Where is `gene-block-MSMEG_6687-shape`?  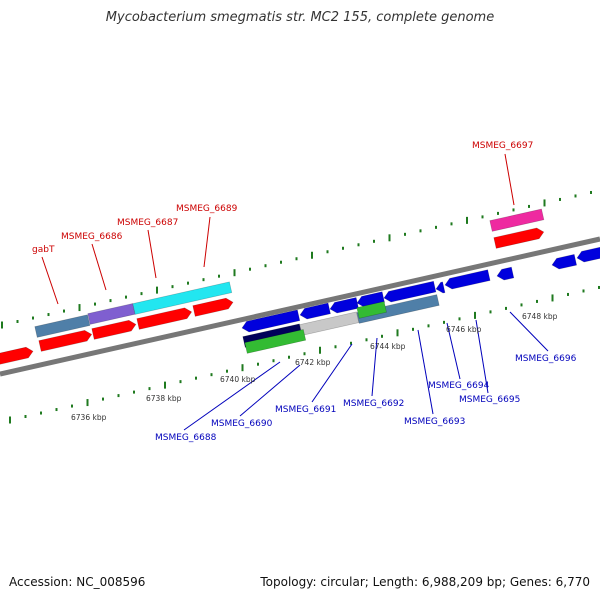
gene-block-MSMEG_6687-shape is located at coordinates (182, 298).